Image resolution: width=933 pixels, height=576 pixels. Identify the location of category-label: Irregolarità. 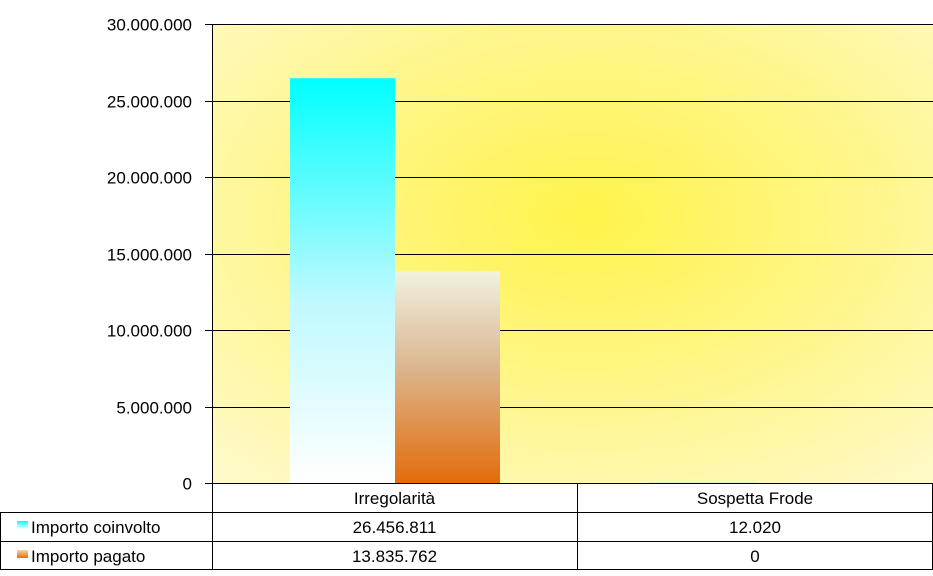
(395, 498).